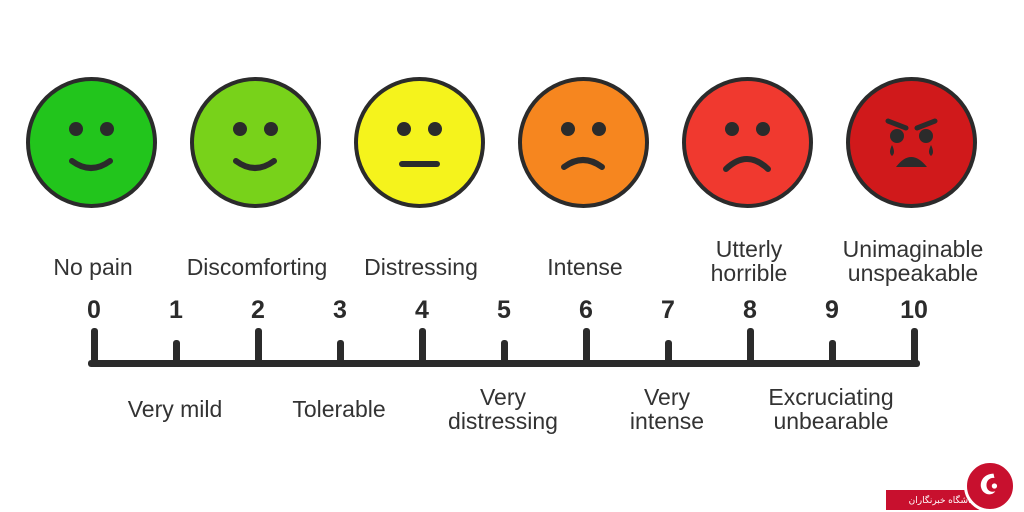 This screenshot has height=512, width=1024. What do you see at coordinates (421, 267) in the screenshot?
I see `top-label: Distressing` at bounding box center [421, 267].